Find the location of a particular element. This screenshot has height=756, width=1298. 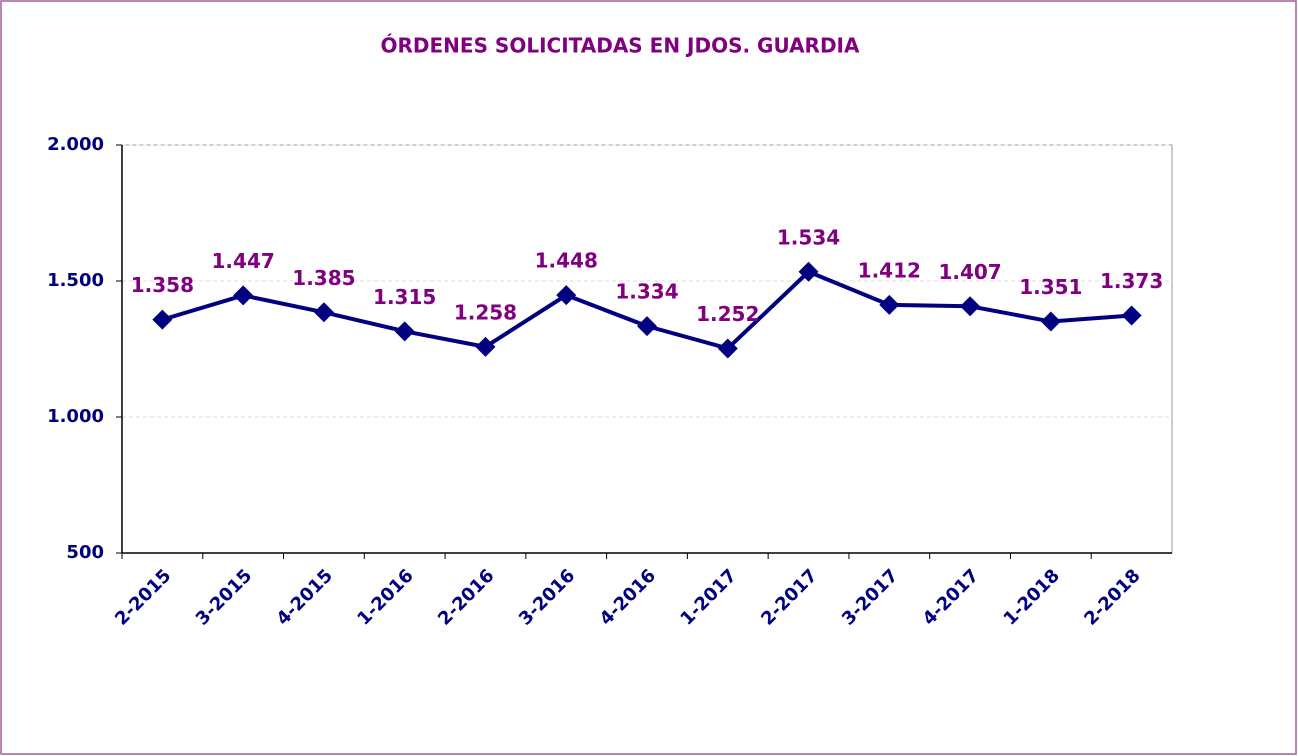

data-label: 1.412 is located at coordinates (889, 270).